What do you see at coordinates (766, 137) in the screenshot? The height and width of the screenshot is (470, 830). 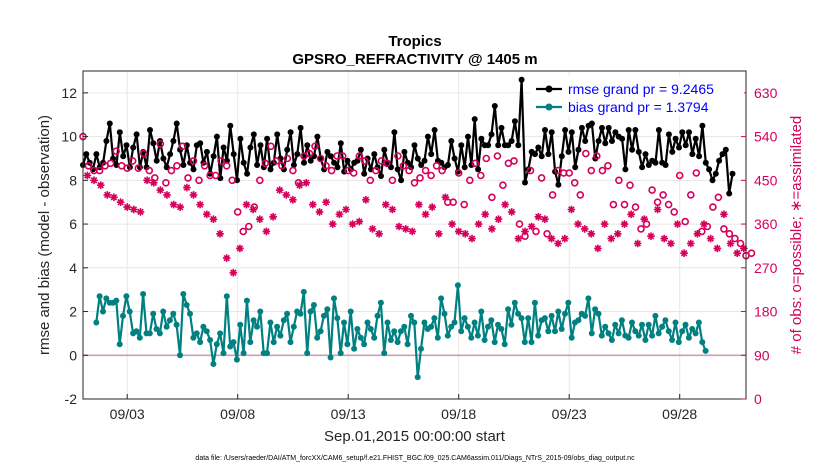 I see `y2-tick-label: 540` at bounding box center [766, 137].